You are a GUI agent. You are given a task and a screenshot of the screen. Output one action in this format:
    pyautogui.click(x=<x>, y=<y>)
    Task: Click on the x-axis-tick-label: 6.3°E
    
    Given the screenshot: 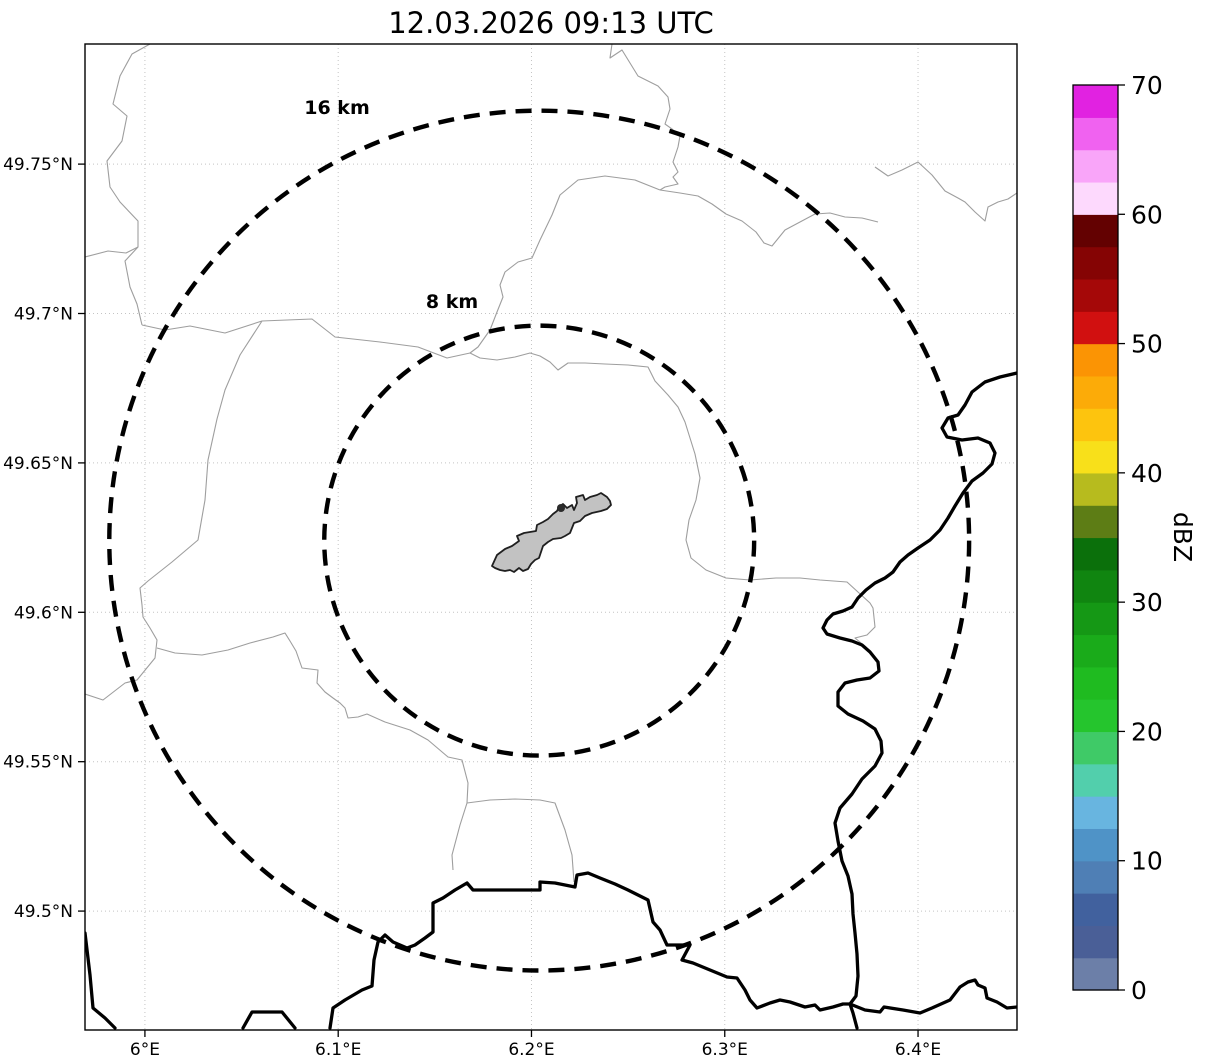 What is the action you would take?
    pyautogui.click(x=725, y=1050)
    